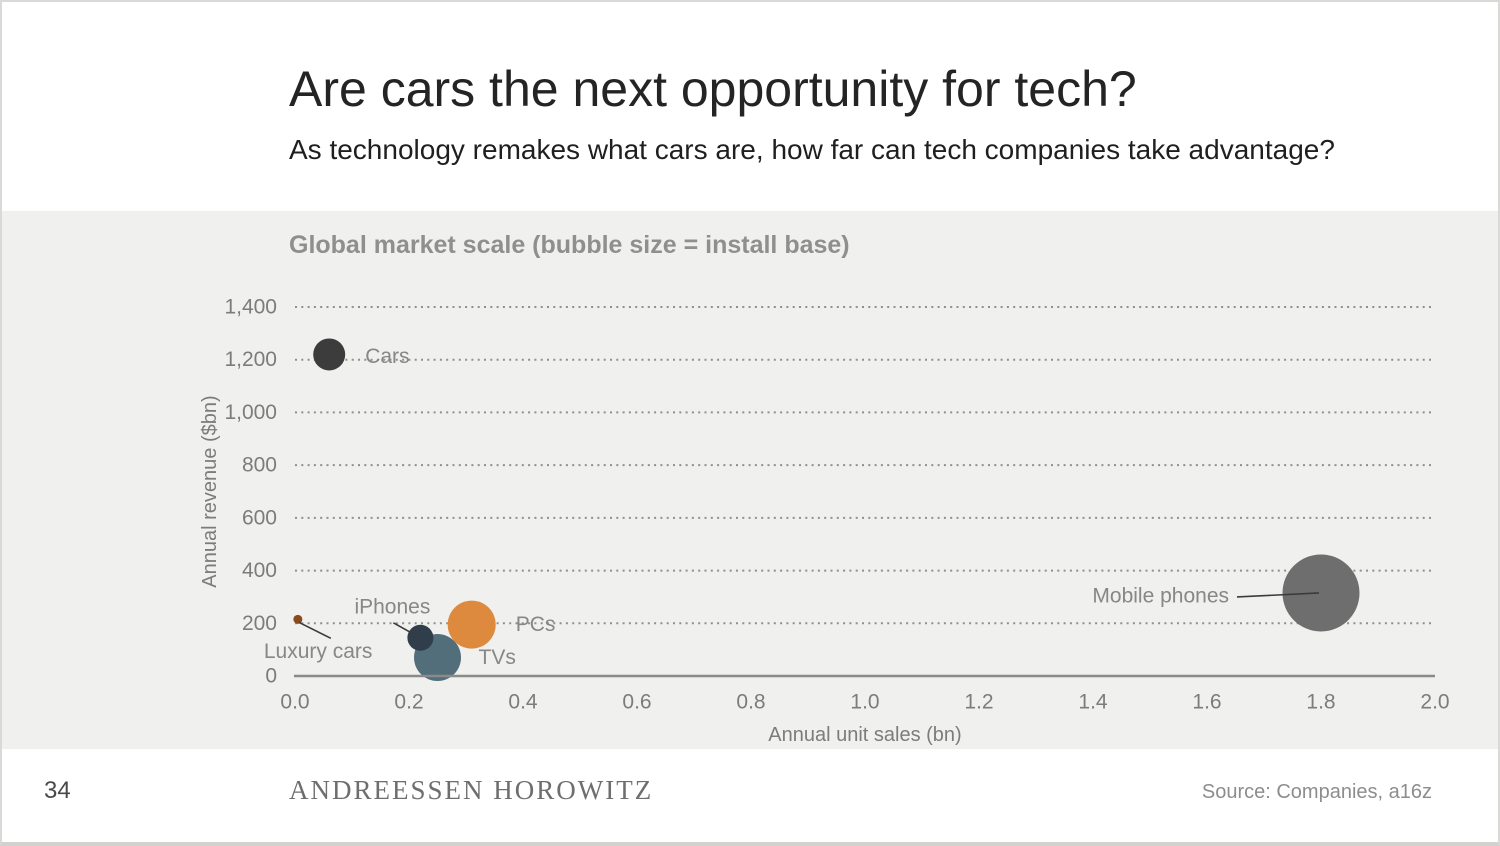  Describe the element at coordinates (210, 491) in the screenshot. I see `y-axis-title: Annual revenue ($bn)` at that location.